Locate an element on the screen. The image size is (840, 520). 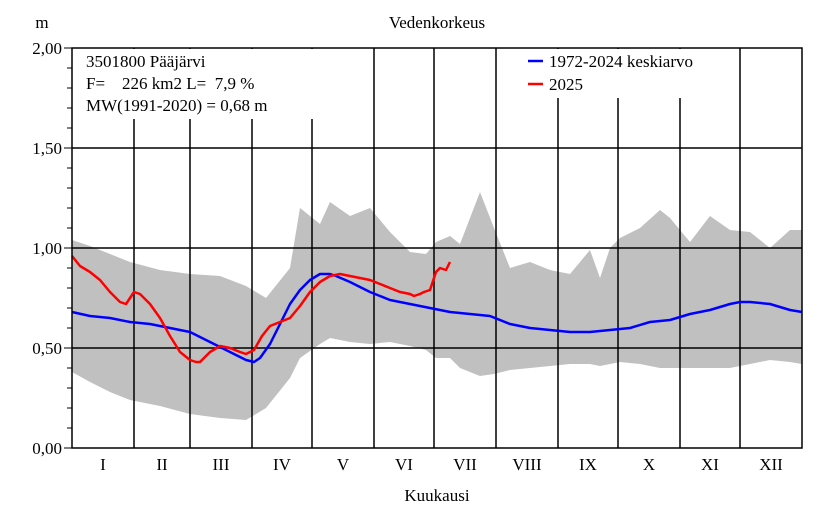
y-axis-label: m is located at coordinates (41, 22).